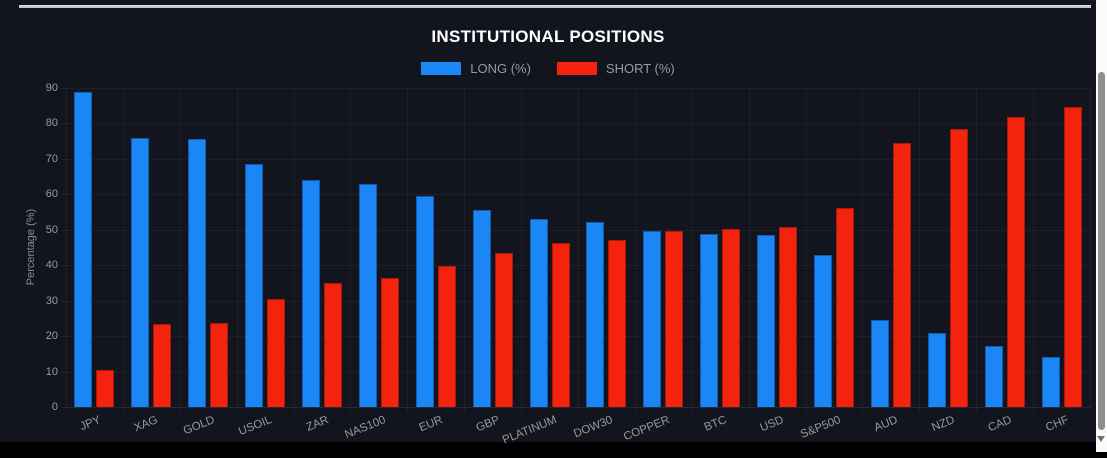 The image size is (1107, 458). What do you see at coordinates (652, 318) in the screenshot?
I see `bar-long-COPPER` at bounding box center [652, 318].